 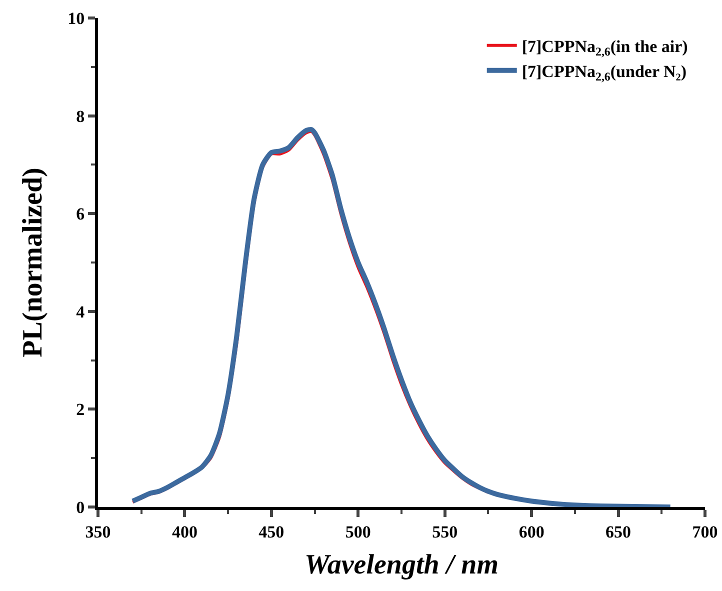 What do you see at coordinates (531, 532) in the screenshot?
I see `x-tick-label: 600` at bounding box center [531, 532].